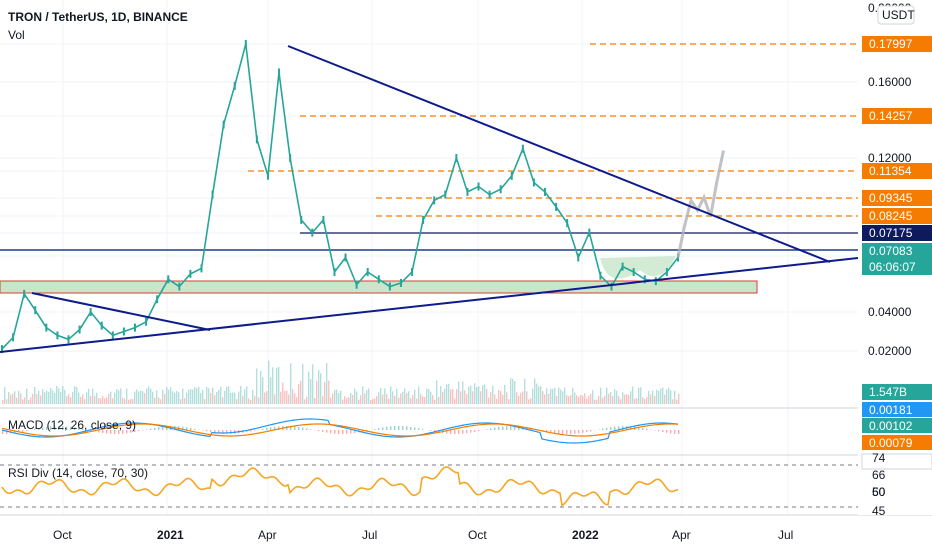 The height and width of the screenshot is (550, 932). What do you see at coordinates (890, 312) in the screenshot?
I see `price-tick-label: 0.04000` at bounding box center [890, 312].